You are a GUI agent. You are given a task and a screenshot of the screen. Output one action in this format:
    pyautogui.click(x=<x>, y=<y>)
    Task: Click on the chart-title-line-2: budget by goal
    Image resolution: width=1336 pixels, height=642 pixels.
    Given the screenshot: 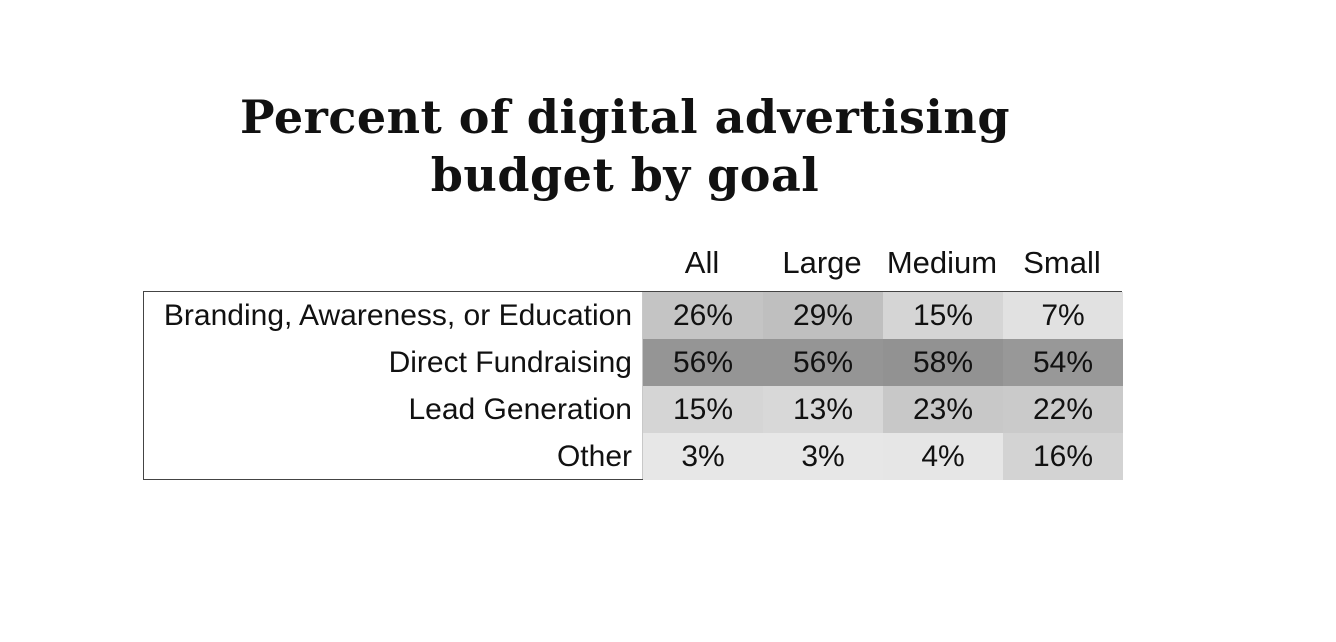 What is the action you would take?
    pyautogui.click(x=625, y=175)
    